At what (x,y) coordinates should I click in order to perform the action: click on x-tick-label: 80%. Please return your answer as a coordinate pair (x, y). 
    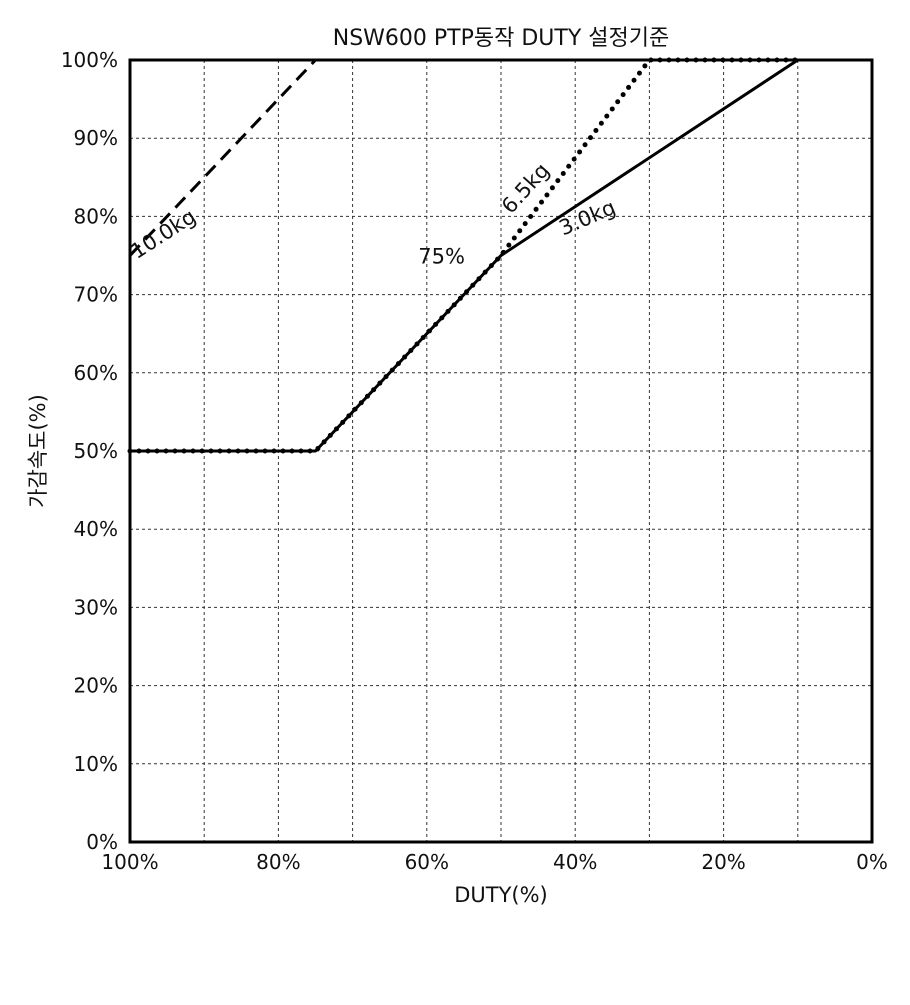
    Looking at the image, I should click on (278, 862).